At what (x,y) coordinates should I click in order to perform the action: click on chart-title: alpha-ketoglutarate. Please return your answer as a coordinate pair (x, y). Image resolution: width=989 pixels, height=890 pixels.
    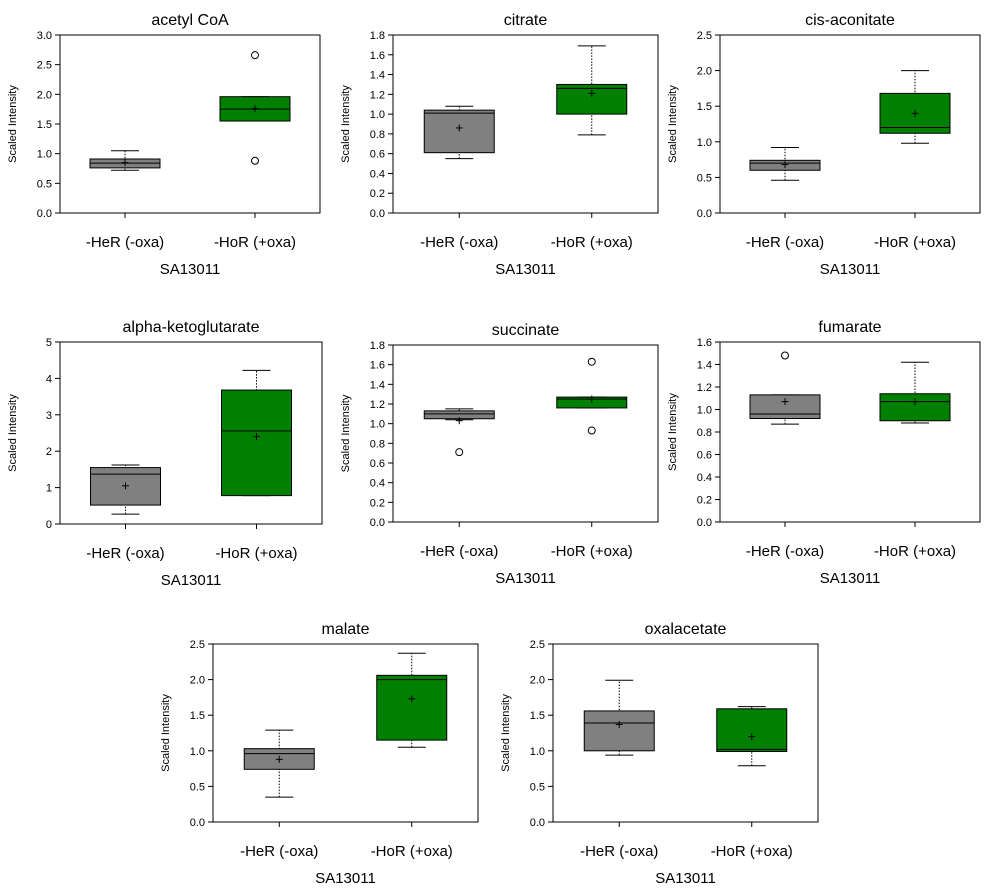
    Looking at the image, I should click on (191, 327).